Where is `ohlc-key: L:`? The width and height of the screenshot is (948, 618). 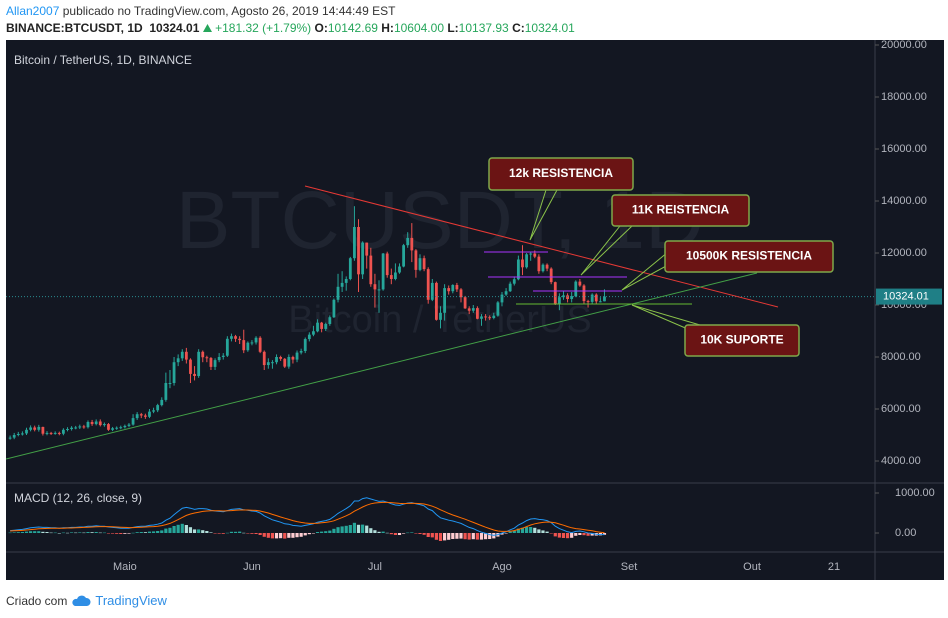
ohlc-key: L: is located at coordinates (453, 28).